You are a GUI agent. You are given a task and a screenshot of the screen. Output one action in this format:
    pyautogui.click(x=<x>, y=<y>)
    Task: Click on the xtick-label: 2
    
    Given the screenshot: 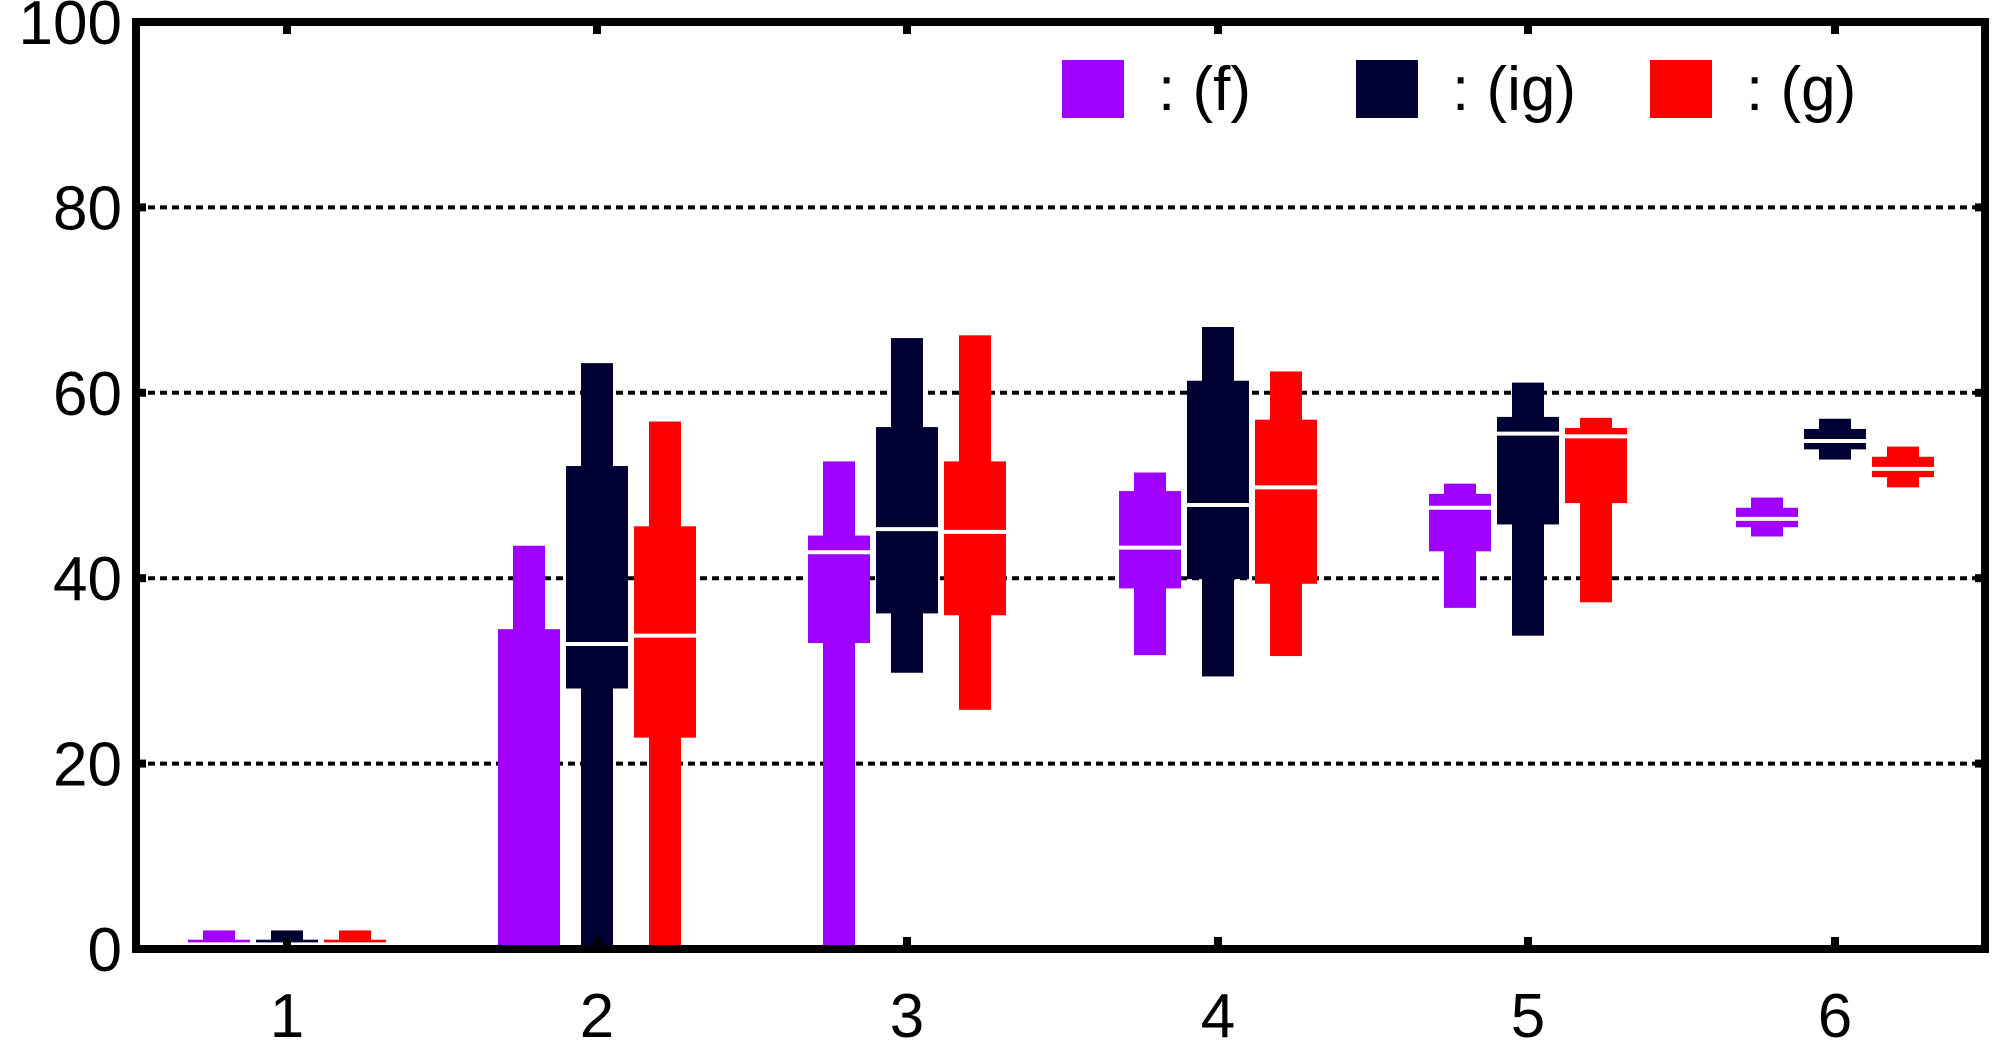 What is the action you would take?
    pyautogui.click(x=597, y=1011)
    